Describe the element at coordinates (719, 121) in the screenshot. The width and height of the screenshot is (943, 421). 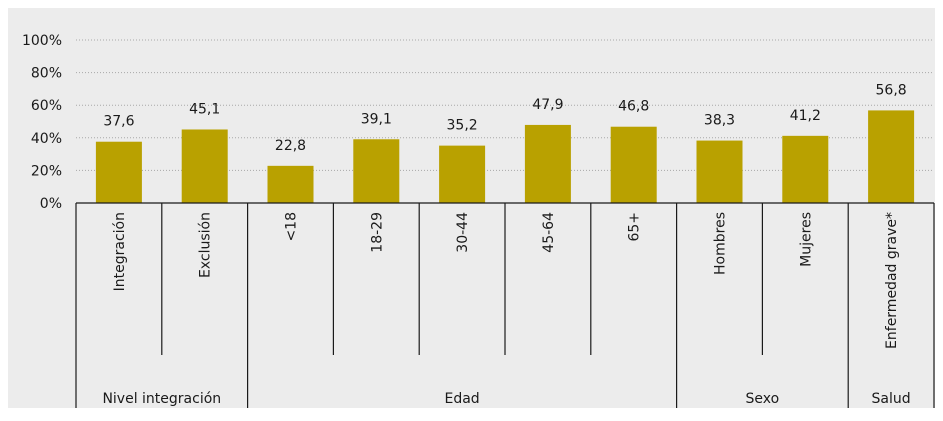
I see `data-label: 38,3` at that location.